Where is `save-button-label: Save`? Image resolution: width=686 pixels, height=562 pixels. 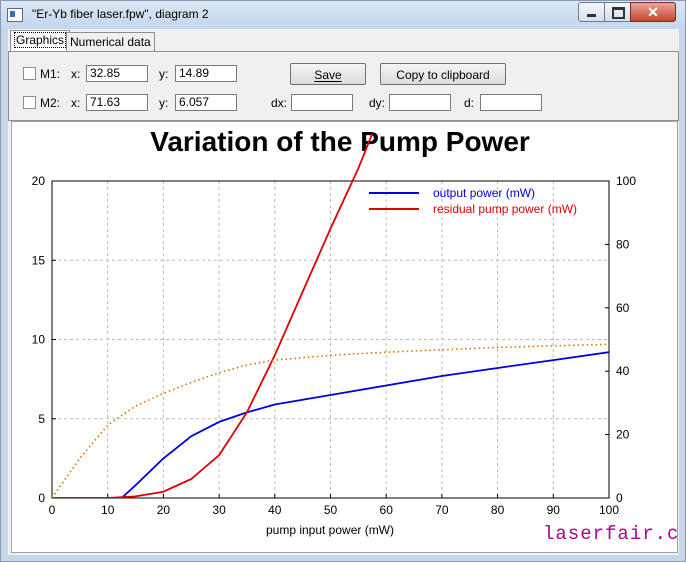
save-button-label: Save is located at coordinates (328, 75).